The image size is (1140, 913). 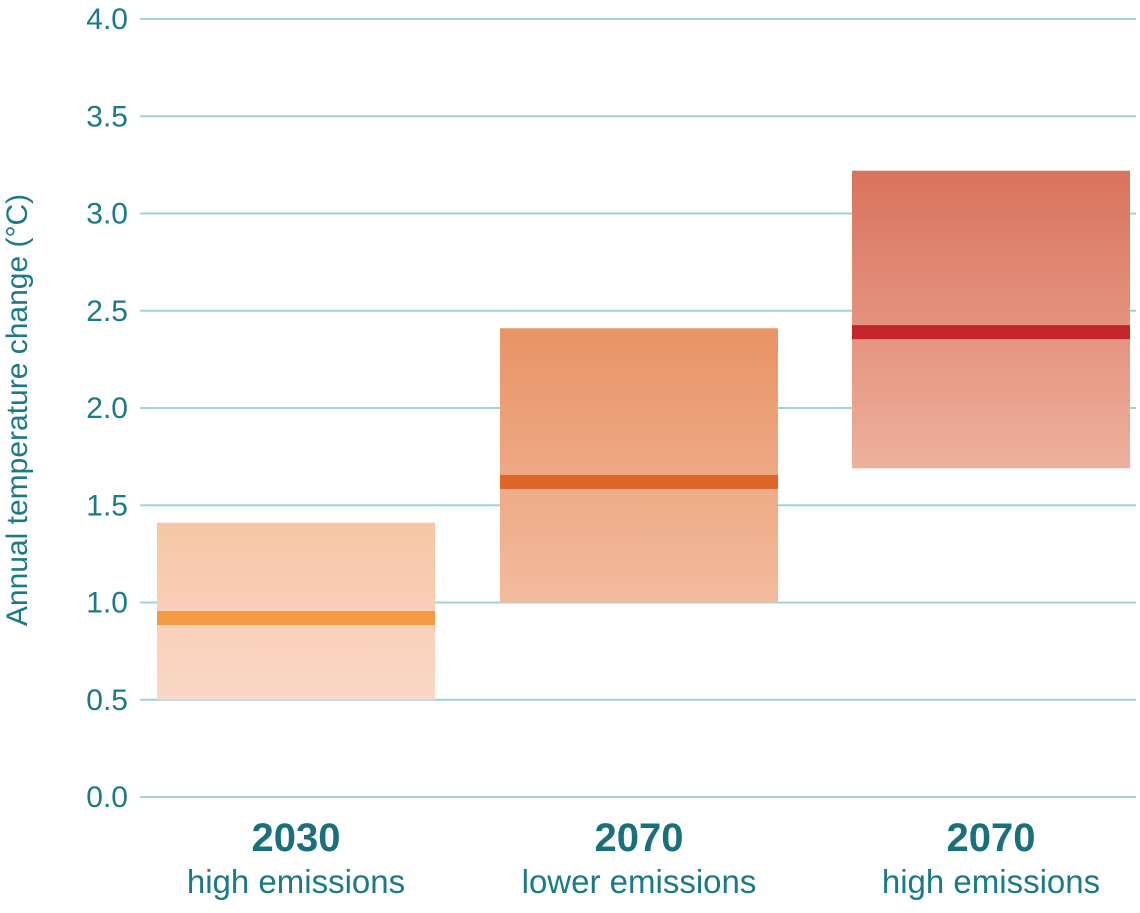 What do you see at coordinates (107, 311) in the screenshot?
I see `y-tick-label: 2.5` at bounding box center [107, 311].